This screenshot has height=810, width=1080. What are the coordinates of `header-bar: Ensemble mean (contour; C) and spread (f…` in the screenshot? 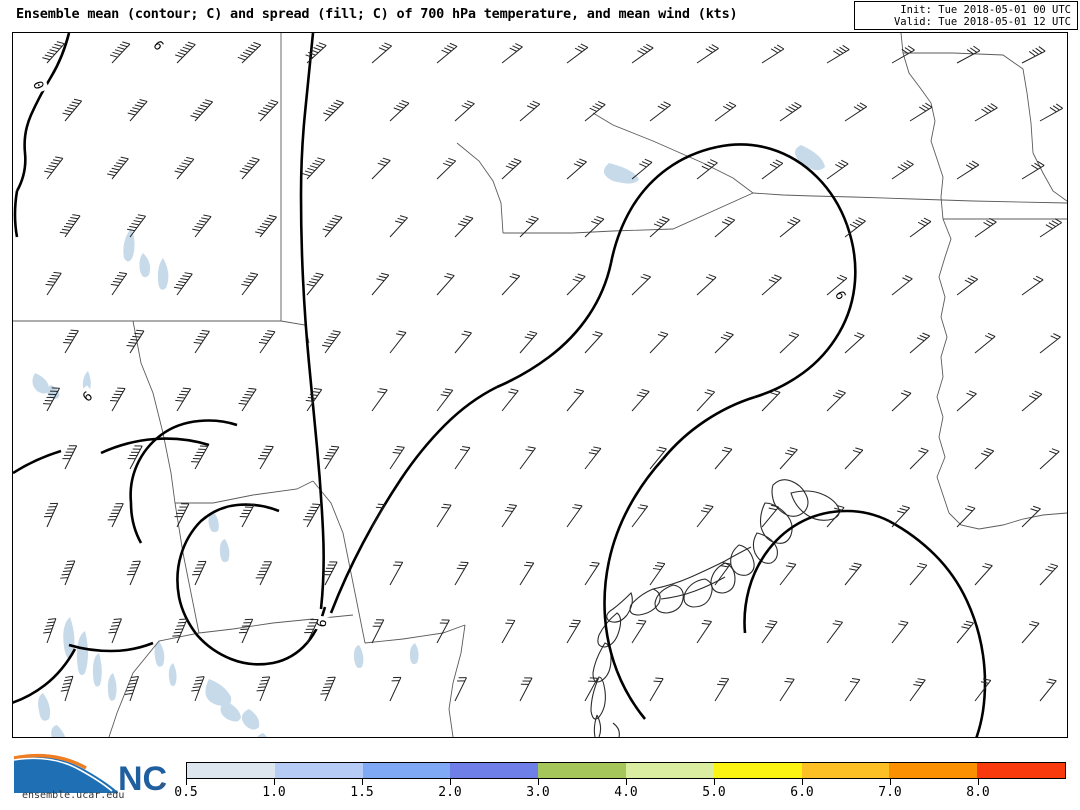 It's located at (540, 16).